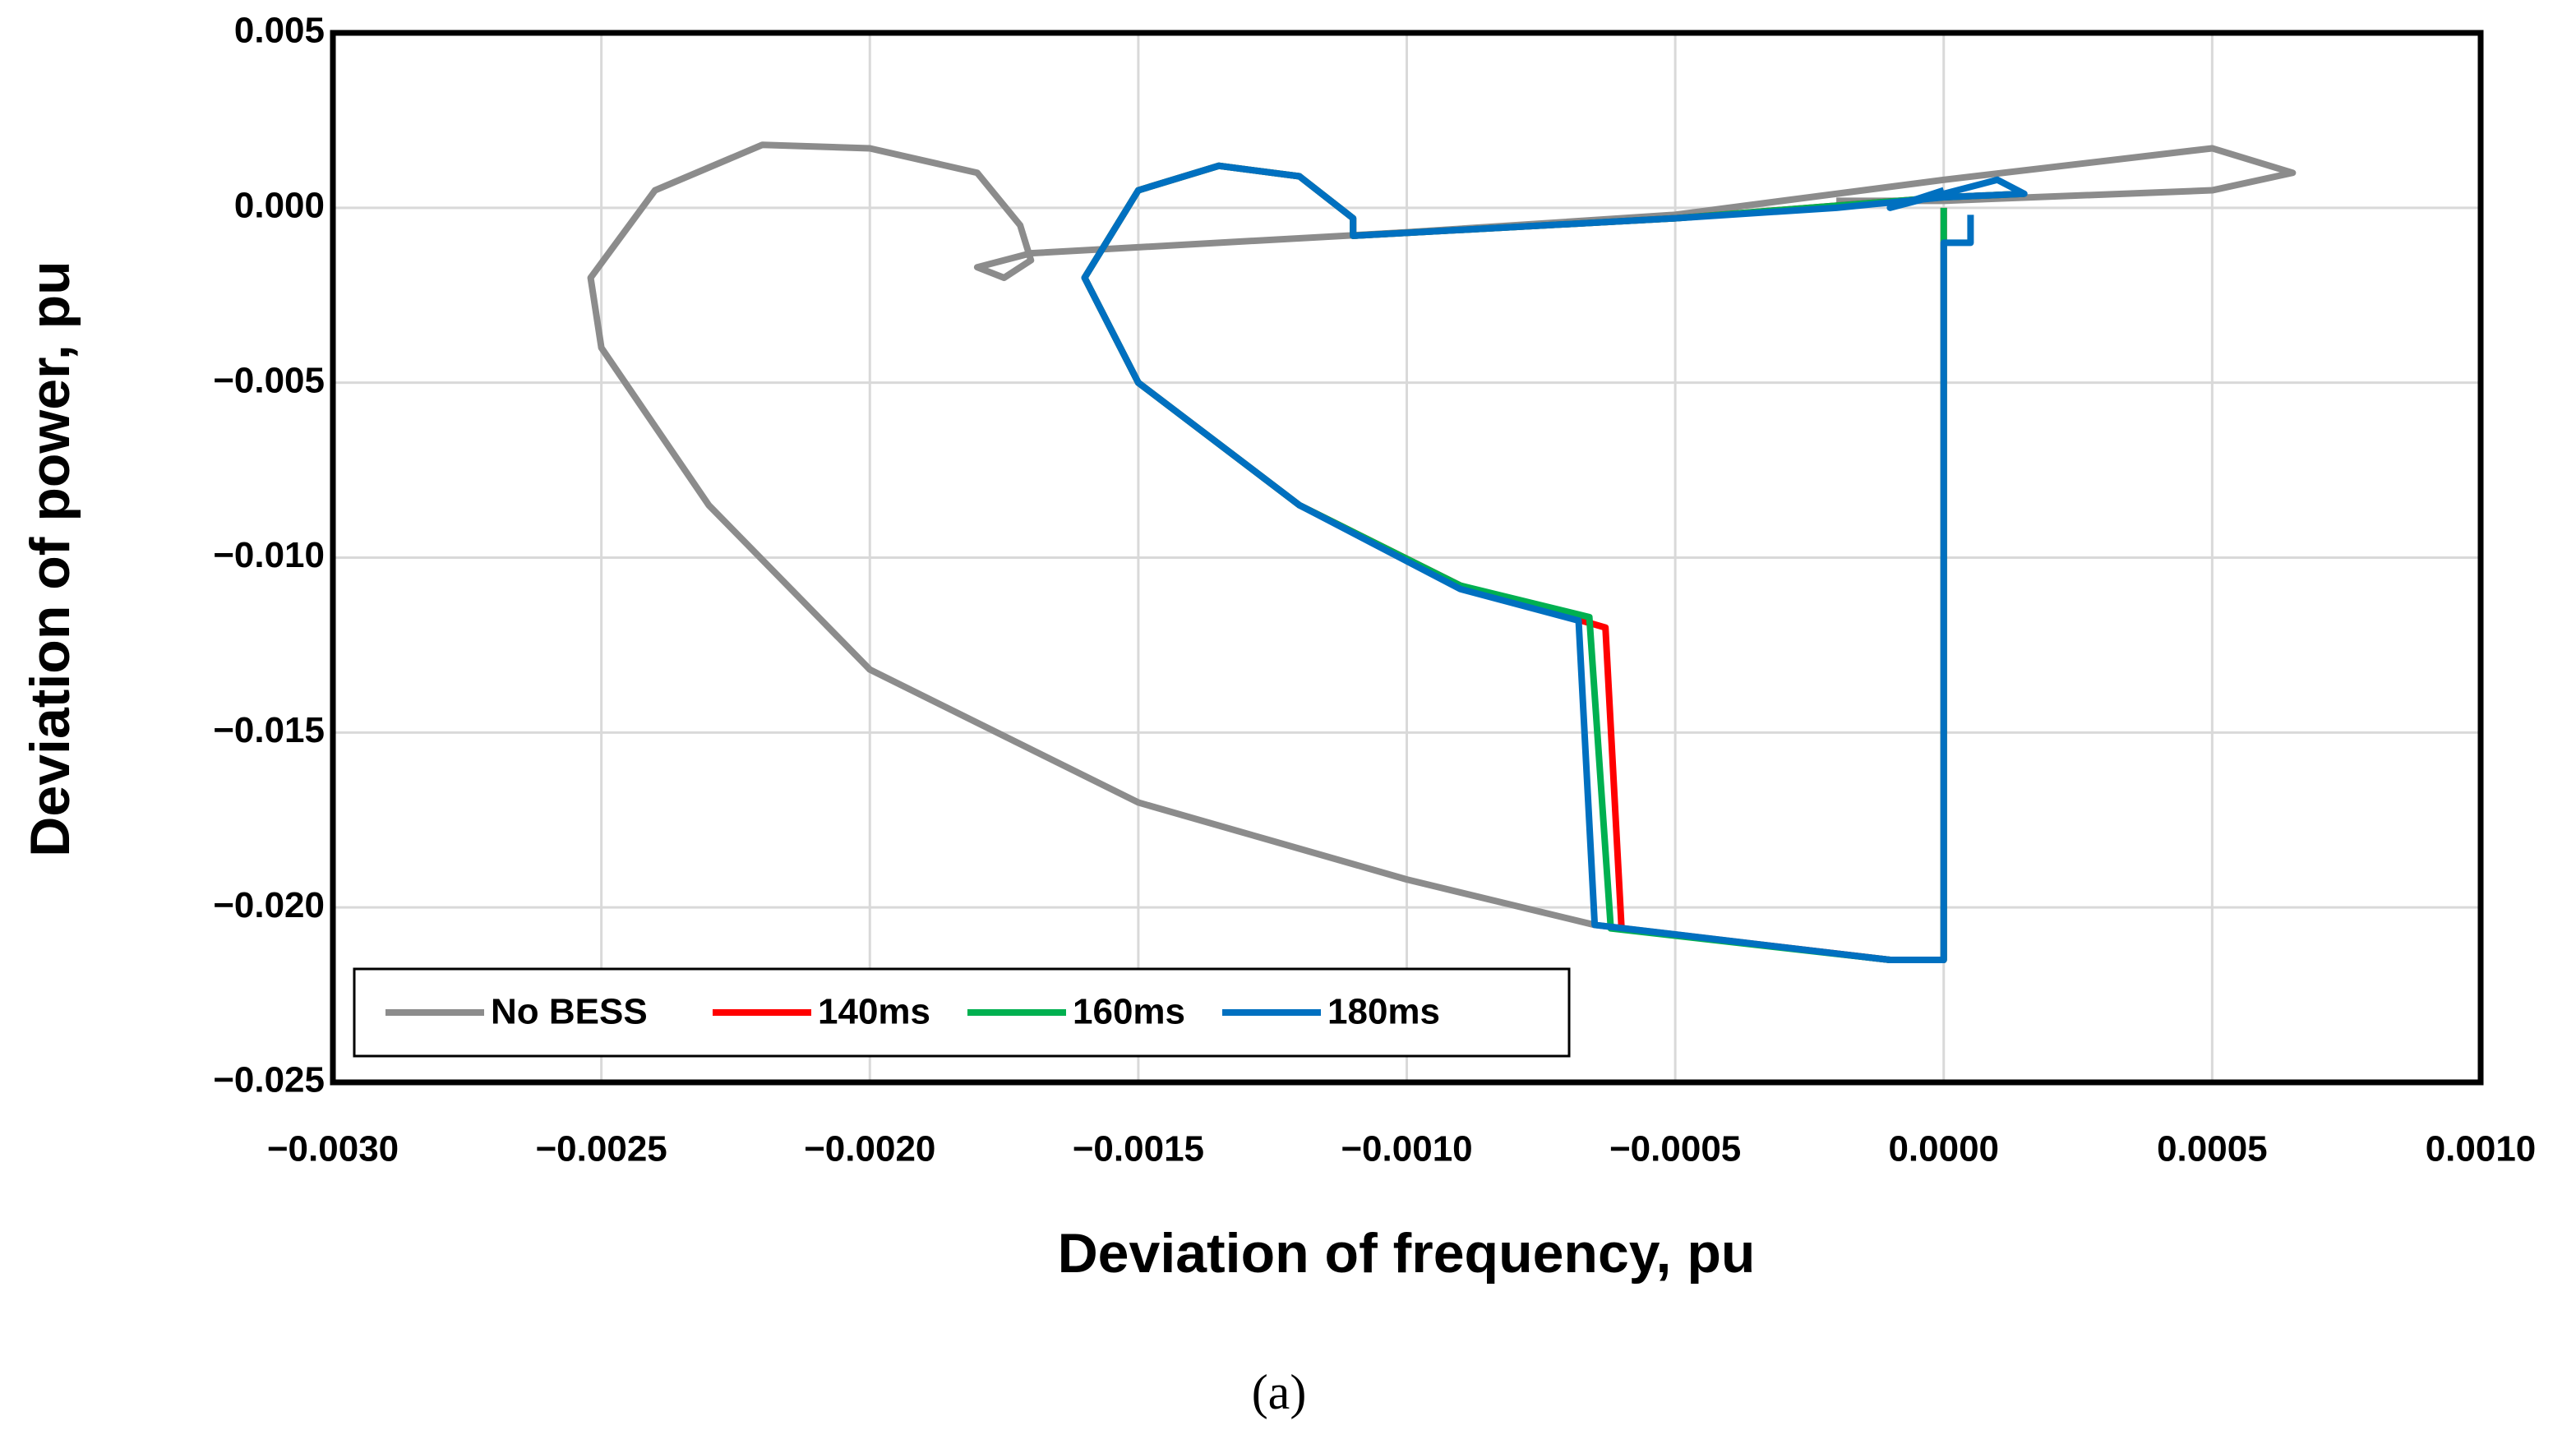 This screenshot has width=2576, height=1453. What do you see at coordinates (1129, 1012) in the screenshot?
I see `legend-label: 160ms` at bounding box center [1129, 1012].